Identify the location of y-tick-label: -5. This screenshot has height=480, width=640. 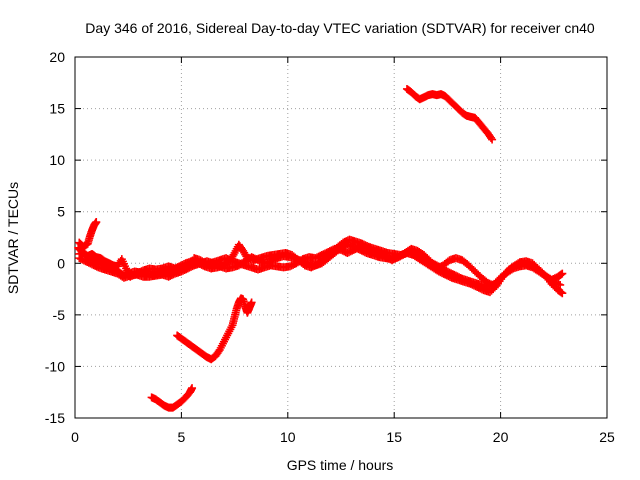
(59, 315).